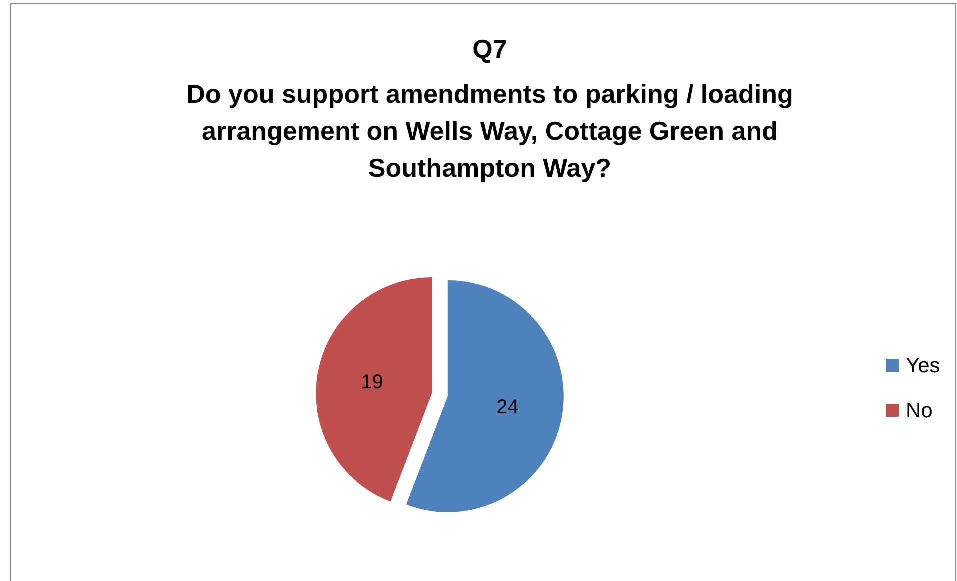  I want to click on legend-label: Yes, so click(923, 366).